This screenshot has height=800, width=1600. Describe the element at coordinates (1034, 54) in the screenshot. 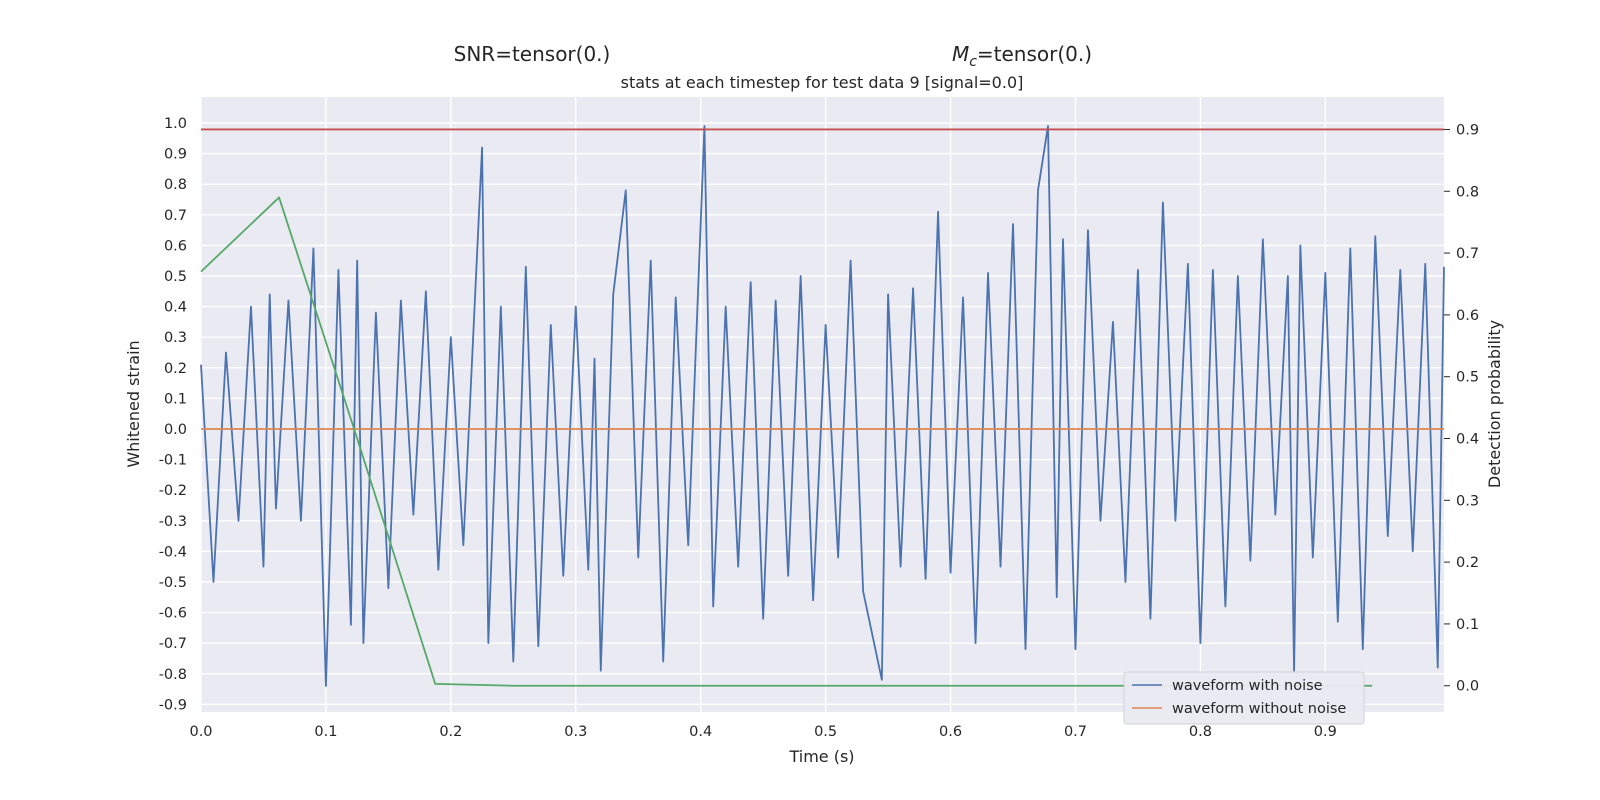

I see `mc-value: =tensor(0.)` at that location.